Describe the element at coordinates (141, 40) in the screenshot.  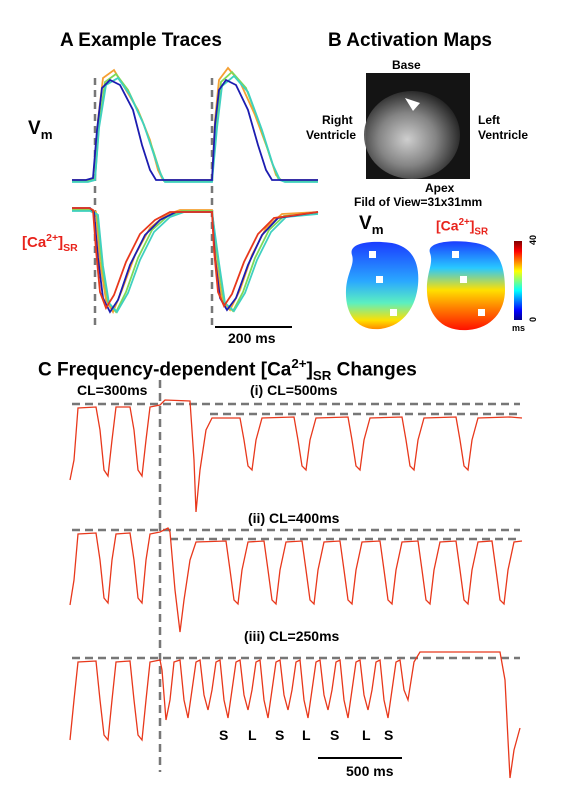
I see `panel-a-title: A Example Traces` at that location.